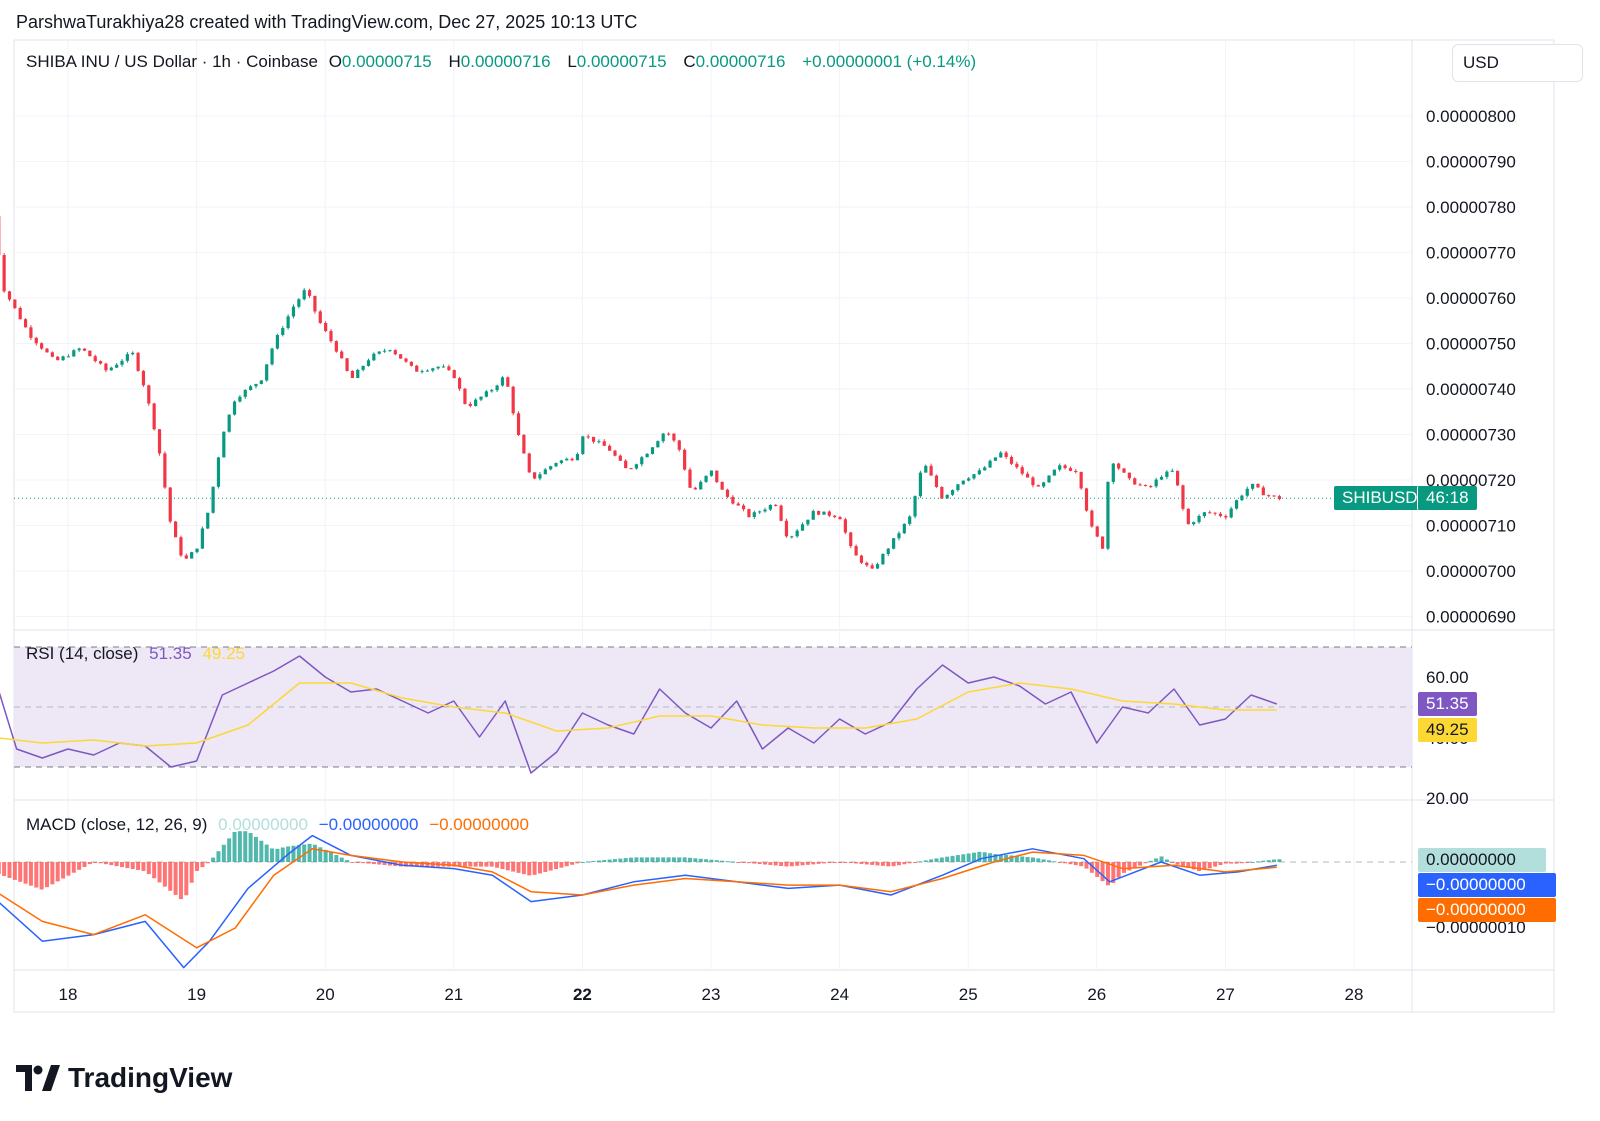 This screenshot has width=1600, height=1121. I want to click on brand-logo: TradingView, so click(124, 1078).